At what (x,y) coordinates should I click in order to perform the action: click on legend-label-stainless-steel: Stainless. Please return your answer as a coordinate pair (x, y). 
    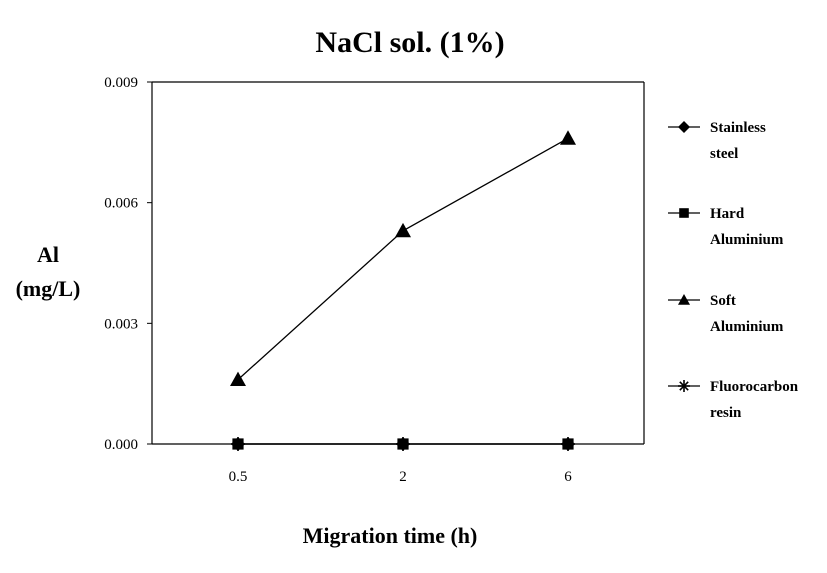
    Looking at the image, I should click on (738, 128).